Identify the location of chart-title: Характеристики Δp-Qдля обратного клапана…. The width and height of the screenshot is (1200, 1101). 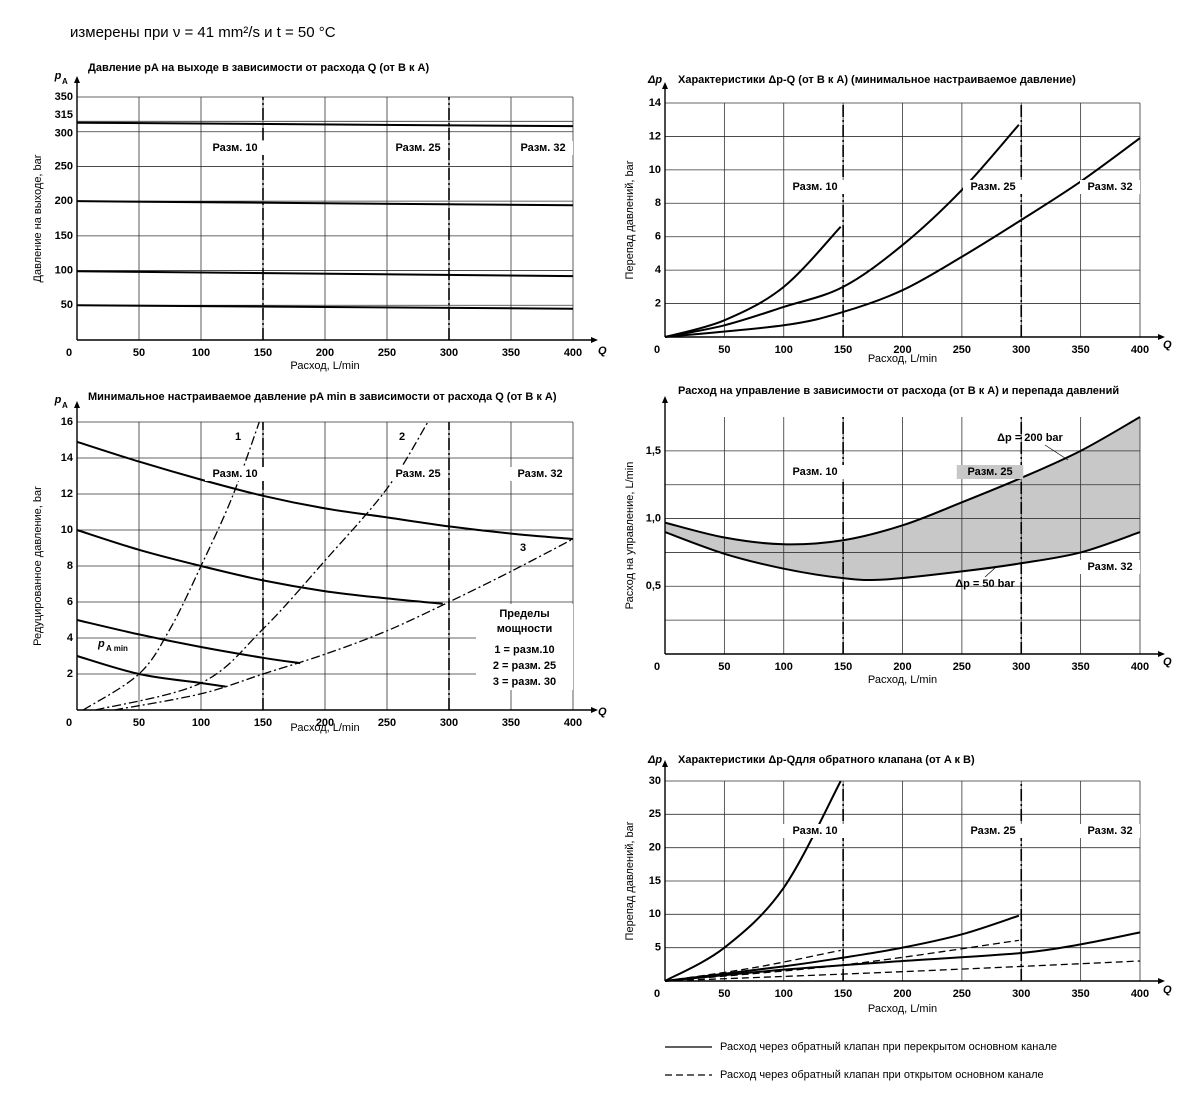
(826, 760).